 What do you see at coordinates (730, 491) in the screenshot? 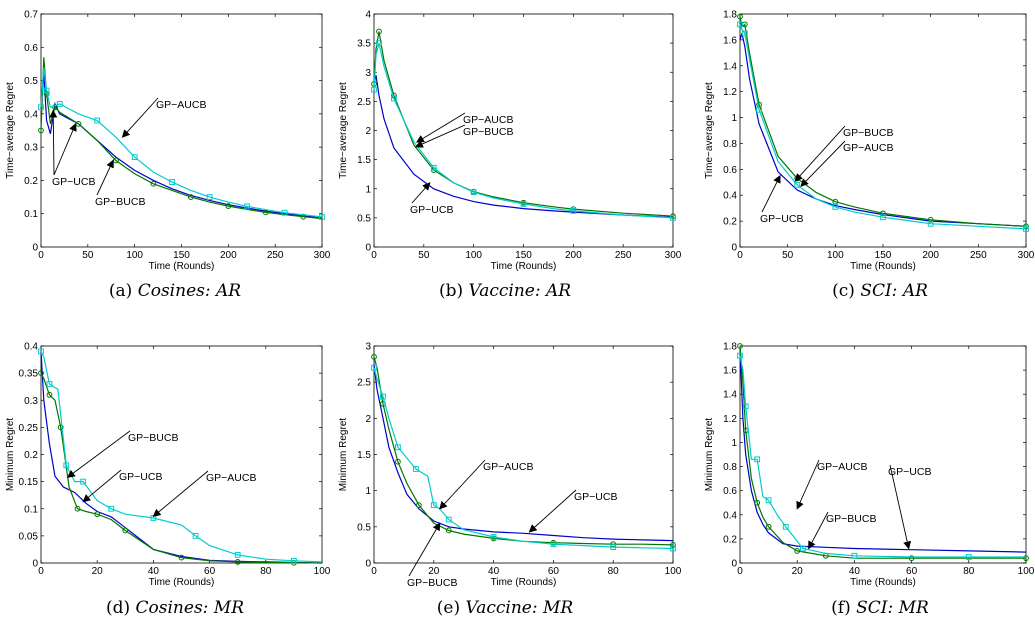
I see `y-tick-label: 0.6` at bounding box center [730, 491].